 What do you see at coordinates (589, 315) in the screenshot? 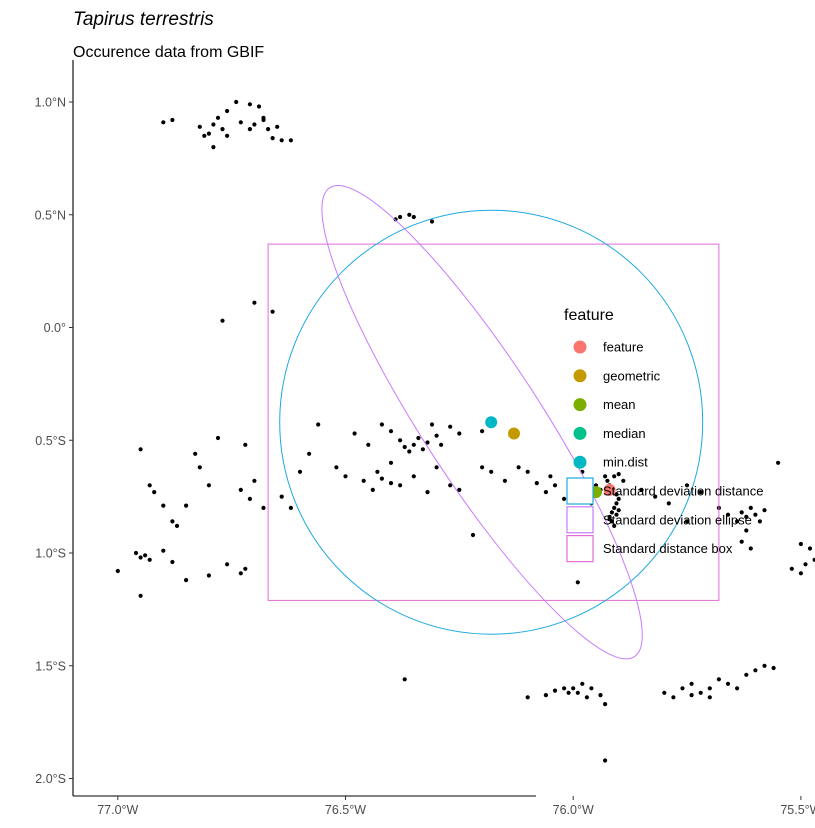
I see `legend-title: feature` at bounding box center [589, 315].